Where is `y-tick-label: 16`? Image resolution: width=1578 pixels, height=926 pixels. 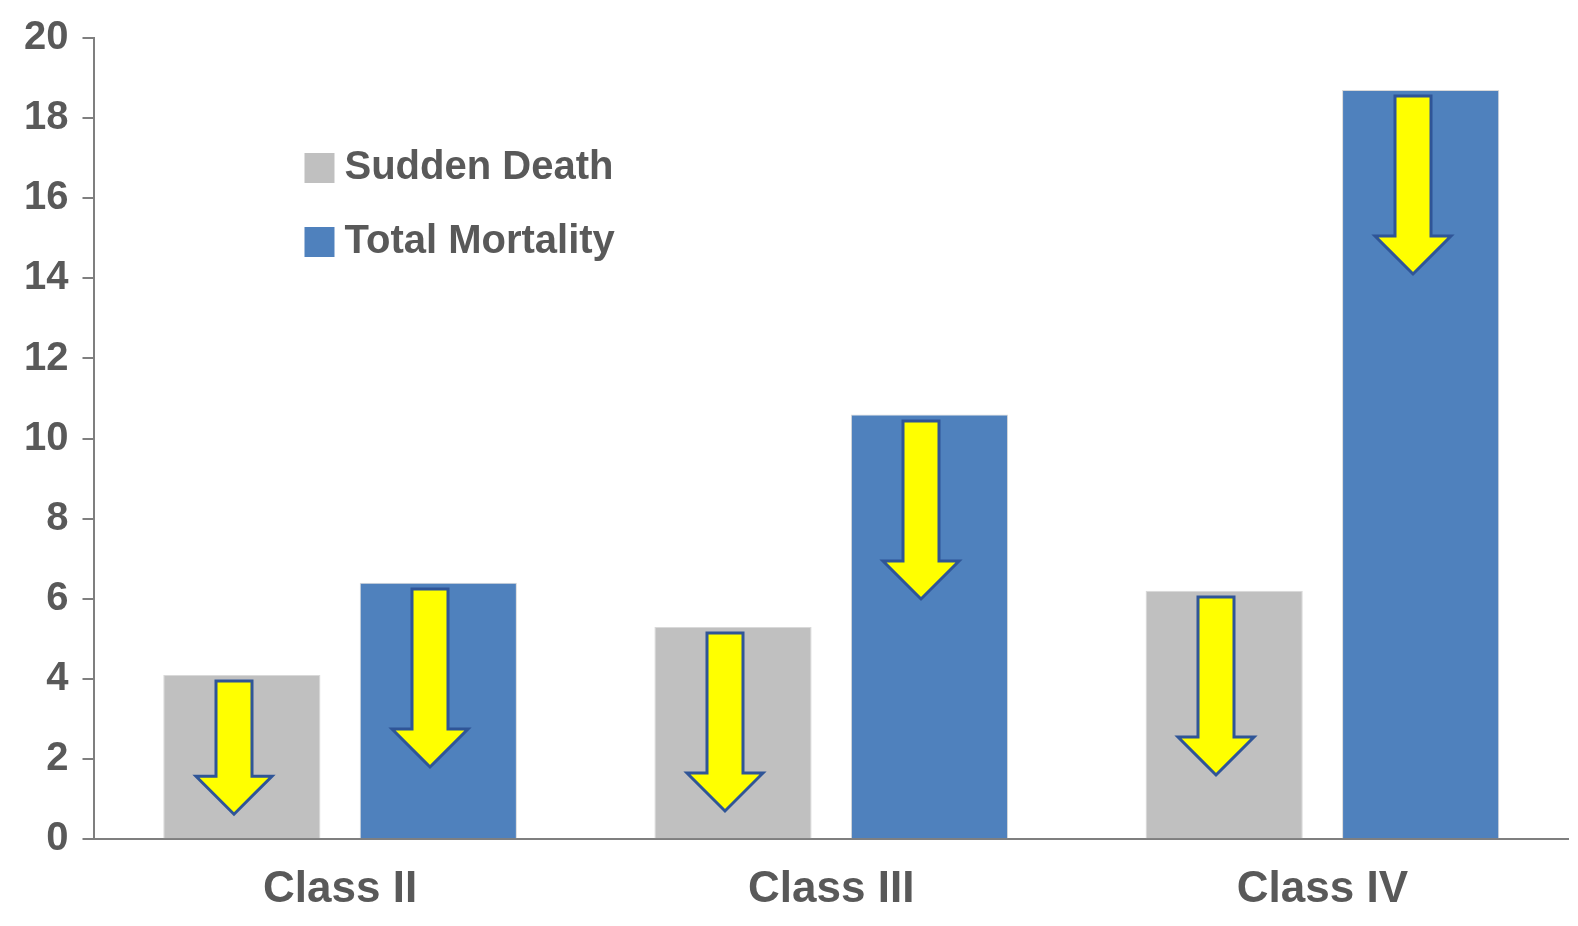 y-tick-label: 16 is located at coordinates (46, 195).